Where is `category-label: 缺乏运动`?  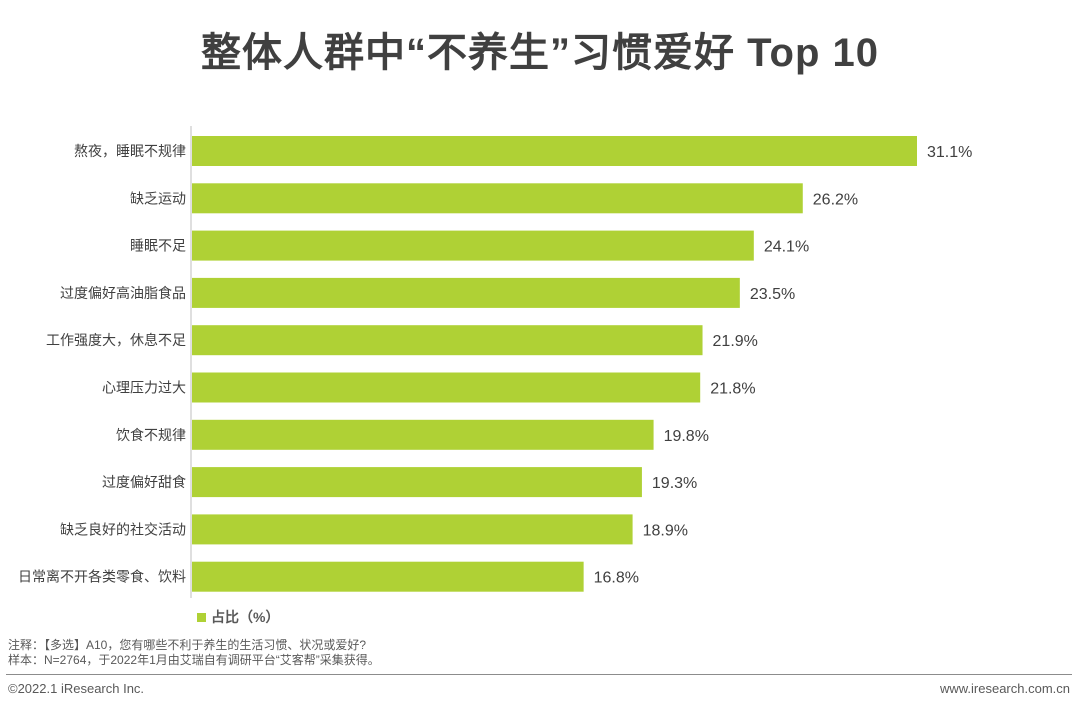 category-label: 缺乏运动 is located at coordinates (158, 198).